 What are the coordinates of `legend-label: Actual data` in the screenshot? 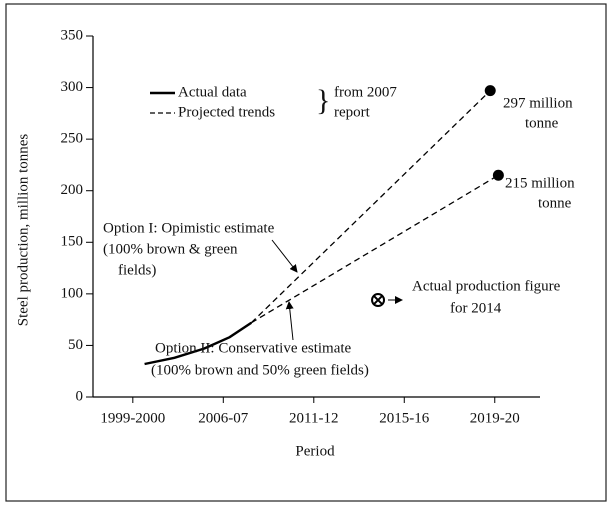 It's located at (212, 92).